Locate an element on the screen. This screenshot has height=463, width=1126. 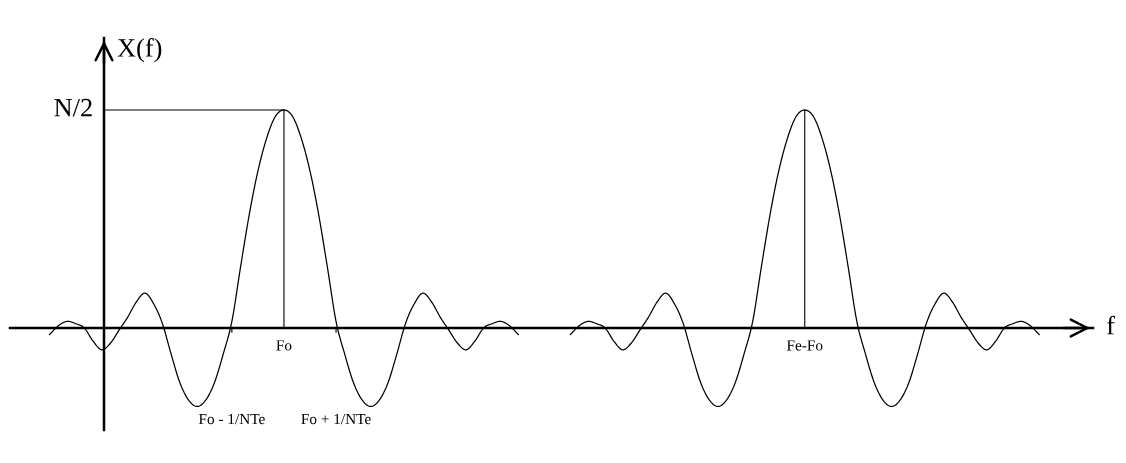
y-axis-title: X(f) is located at coordinates (139, 50).